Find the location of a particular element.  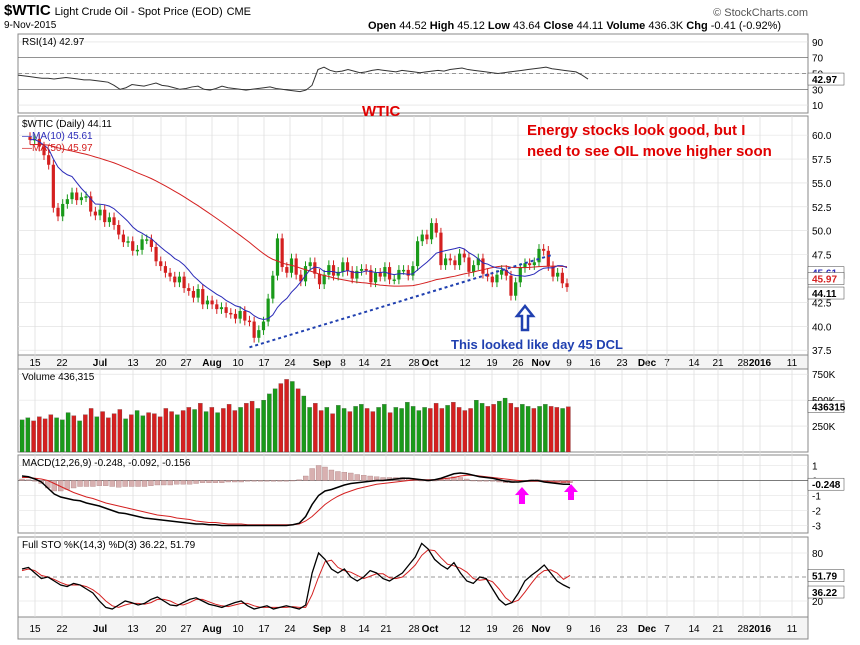

price-tick-label: 60.0 is located at coordinates (822, 136).